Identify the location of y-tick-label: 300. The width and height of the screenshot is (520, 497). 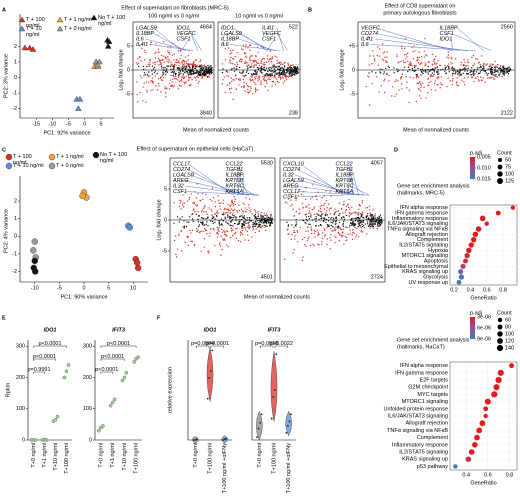
(20, 347).